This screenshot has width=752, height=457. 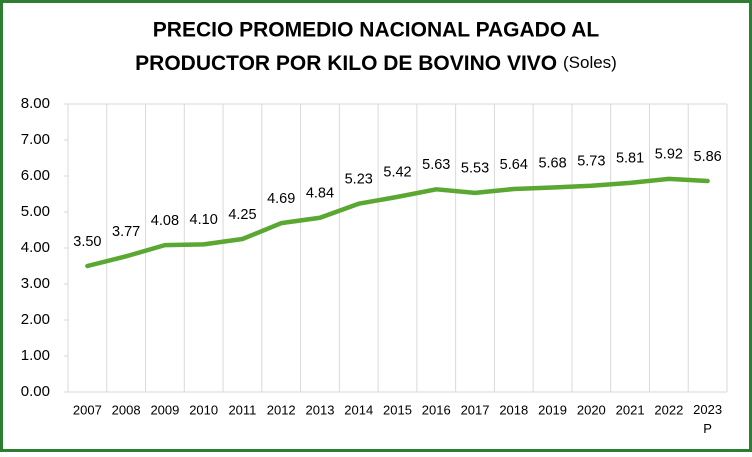 I want to click on x-tick-label: 2018, so click(x=513, y=409).